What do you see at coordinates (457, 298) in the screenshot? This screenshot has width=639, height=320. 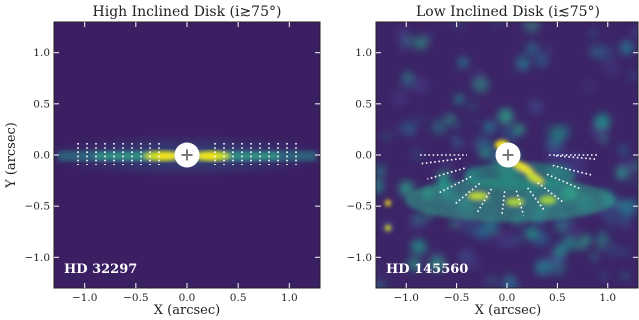 I see `x-tick-label: −0.5` at bounding box center [457, 298].